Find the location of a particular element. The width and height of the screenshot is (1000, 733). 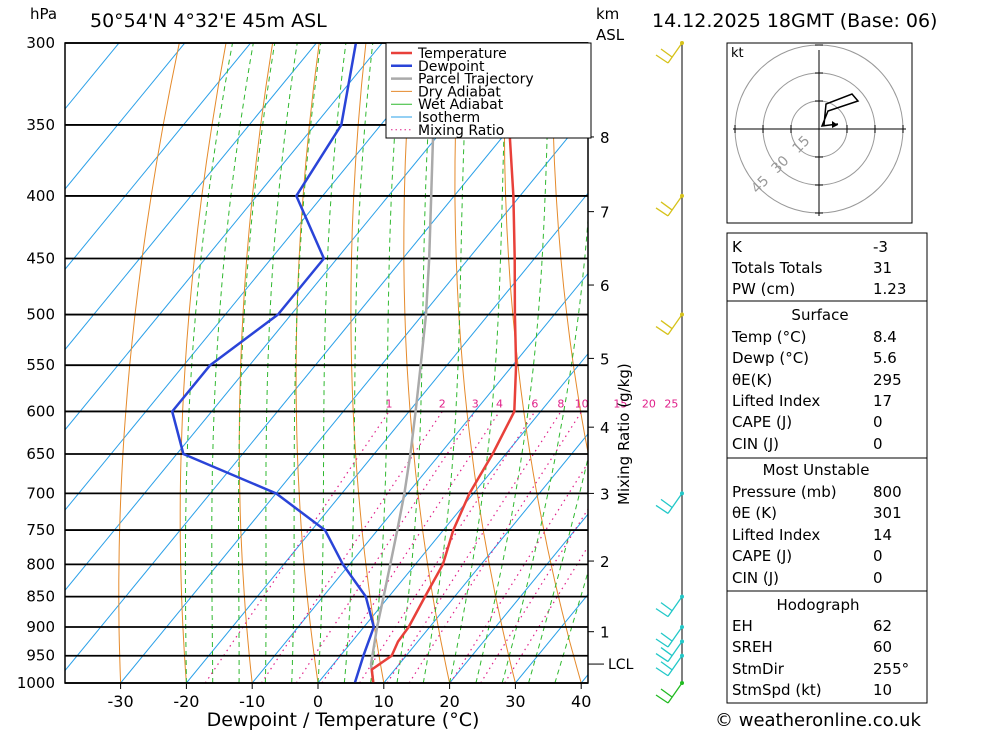

surface-temp-label: Temp (°C) is located at coordinates (768, 337).